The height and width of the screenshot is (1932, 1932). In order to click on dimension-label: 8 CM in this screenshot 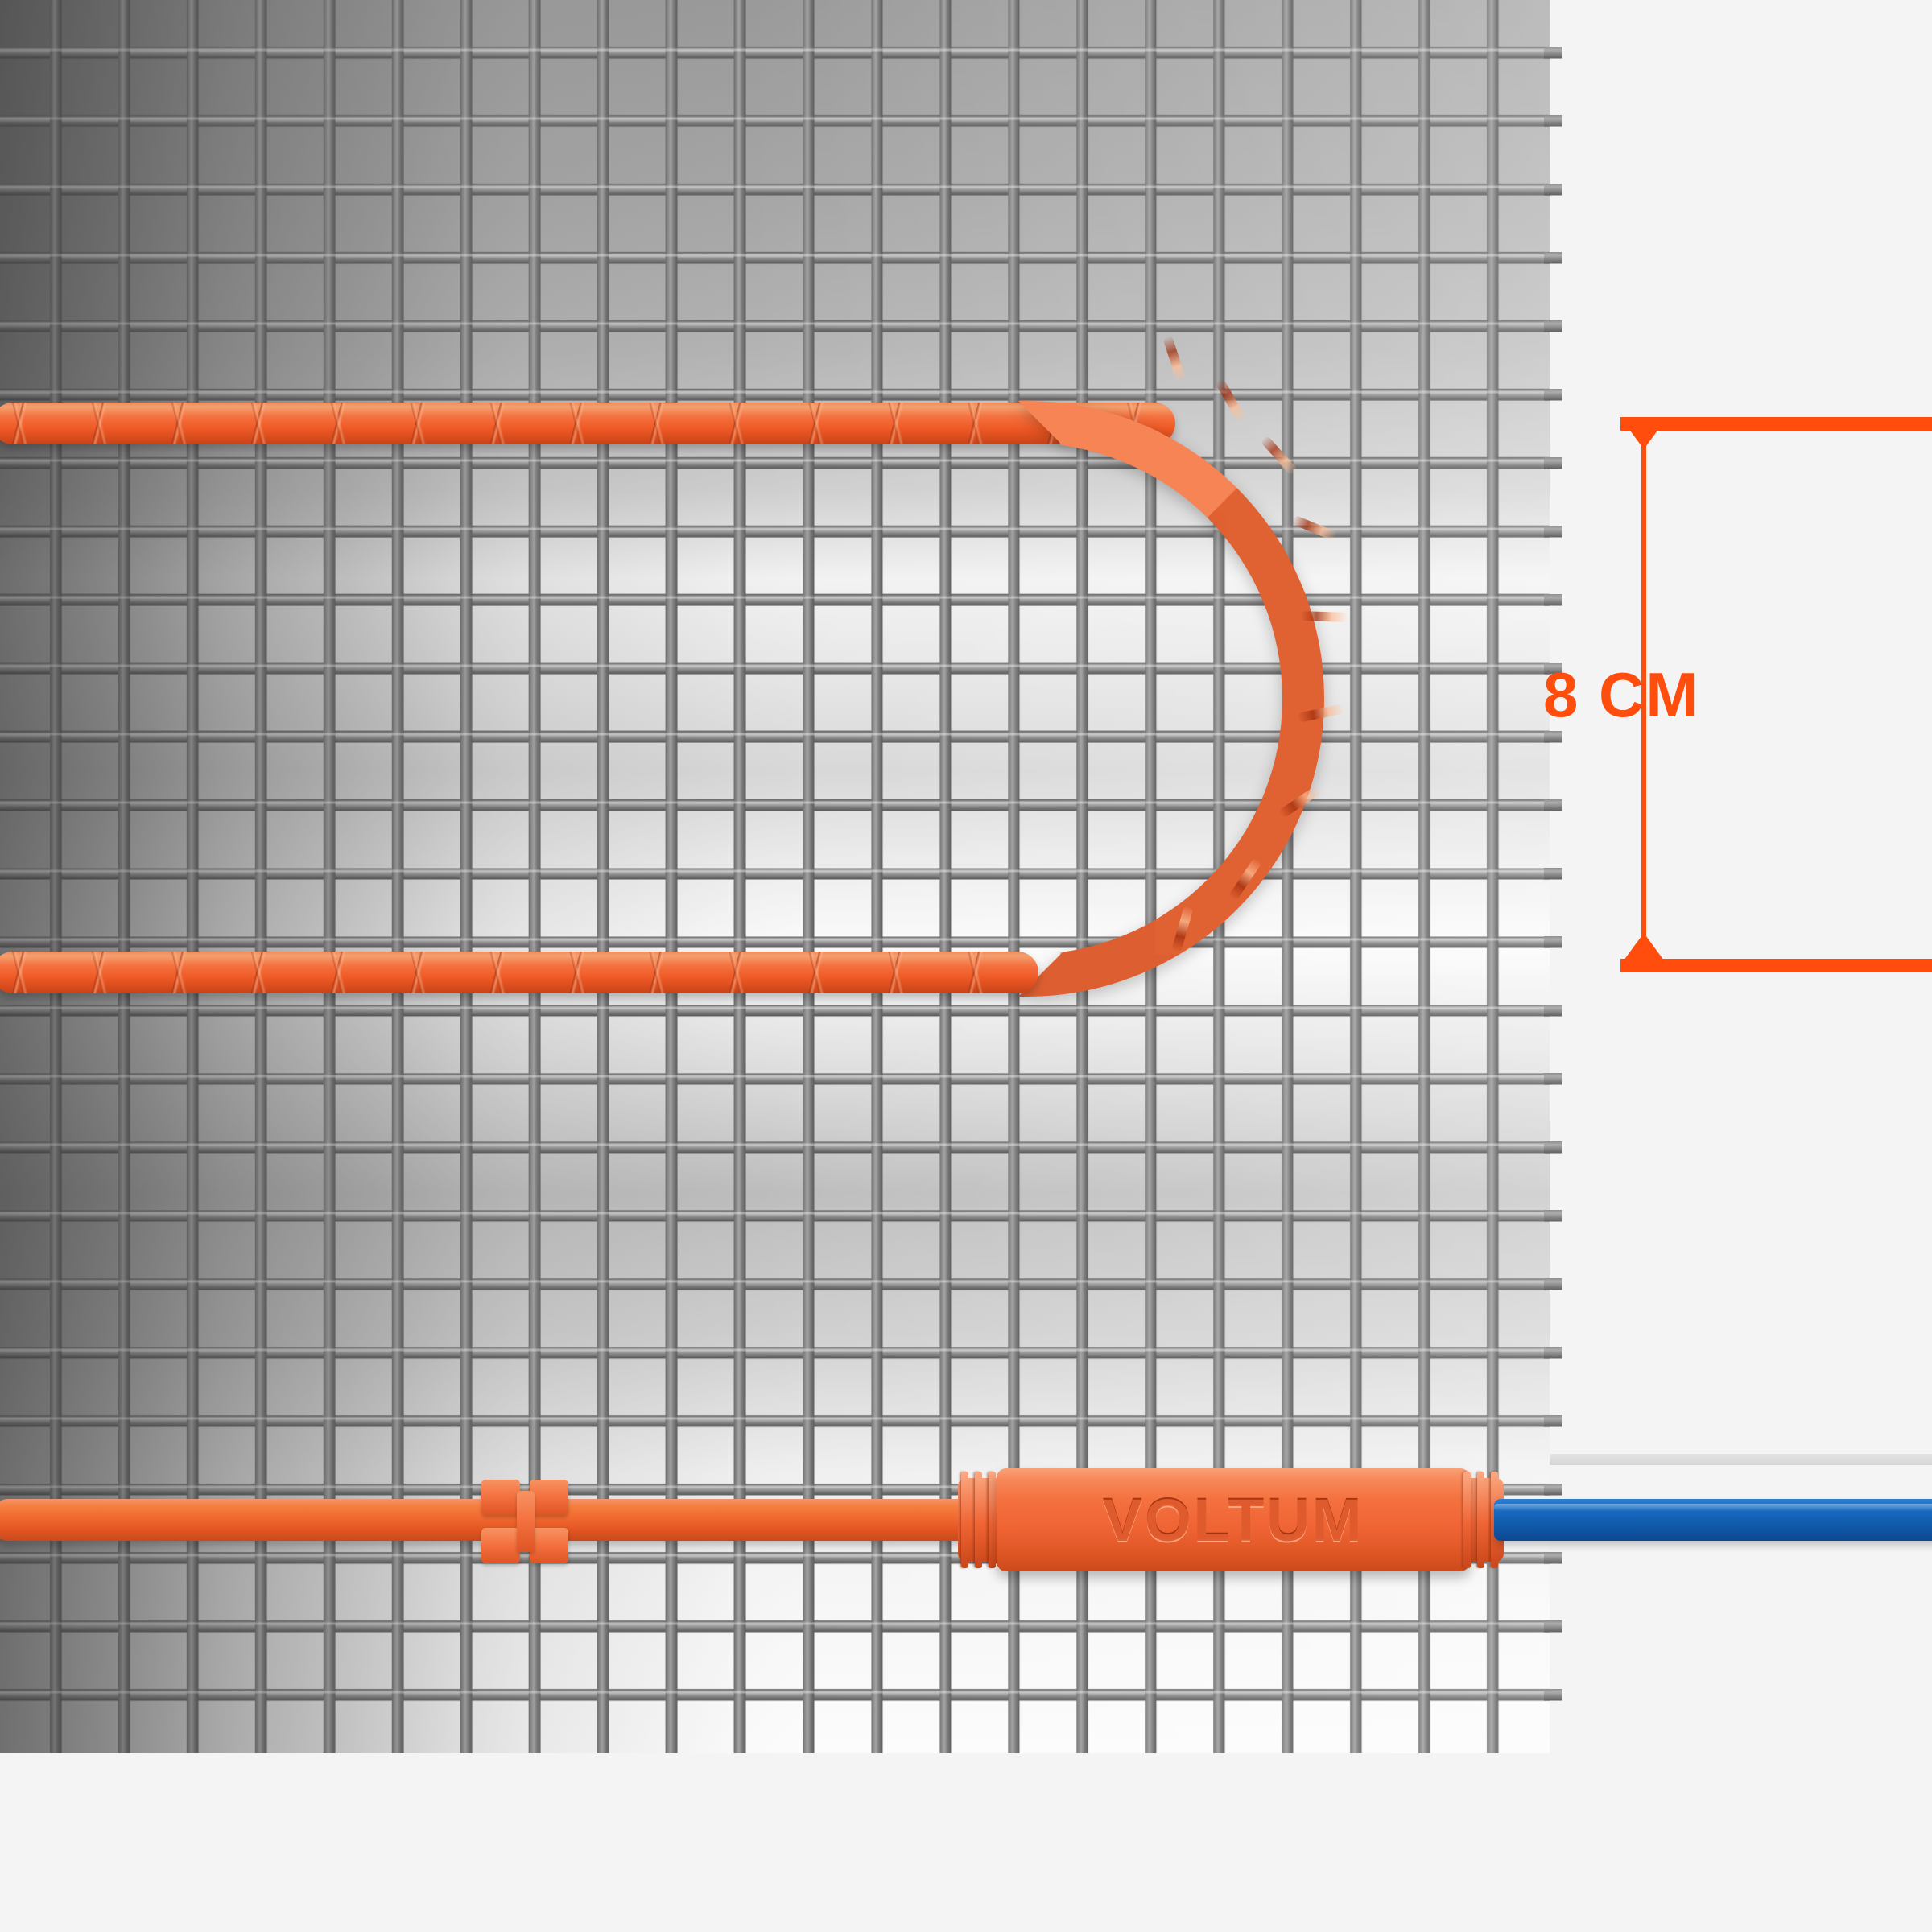, I will do `click(1621, 694)`.